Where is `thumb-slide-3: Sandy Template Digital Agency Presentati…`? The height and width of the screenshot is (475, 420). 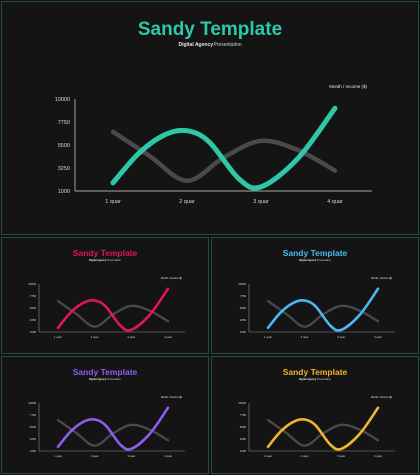
thumb-slide-3: Sandy Template Digital Agency Presentati… is located at coordinates (105, 415).